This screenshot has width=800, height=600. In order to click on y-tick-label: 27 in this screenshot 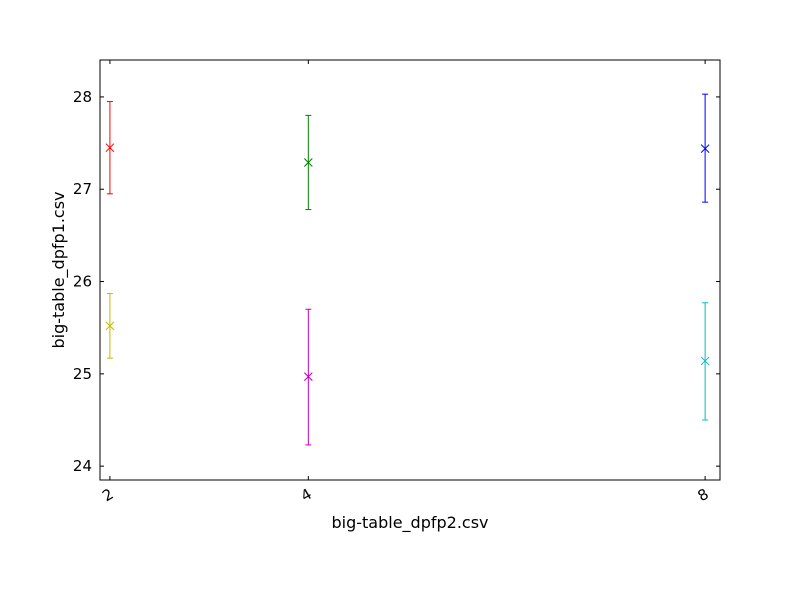, I will do `click(82, 189)`.